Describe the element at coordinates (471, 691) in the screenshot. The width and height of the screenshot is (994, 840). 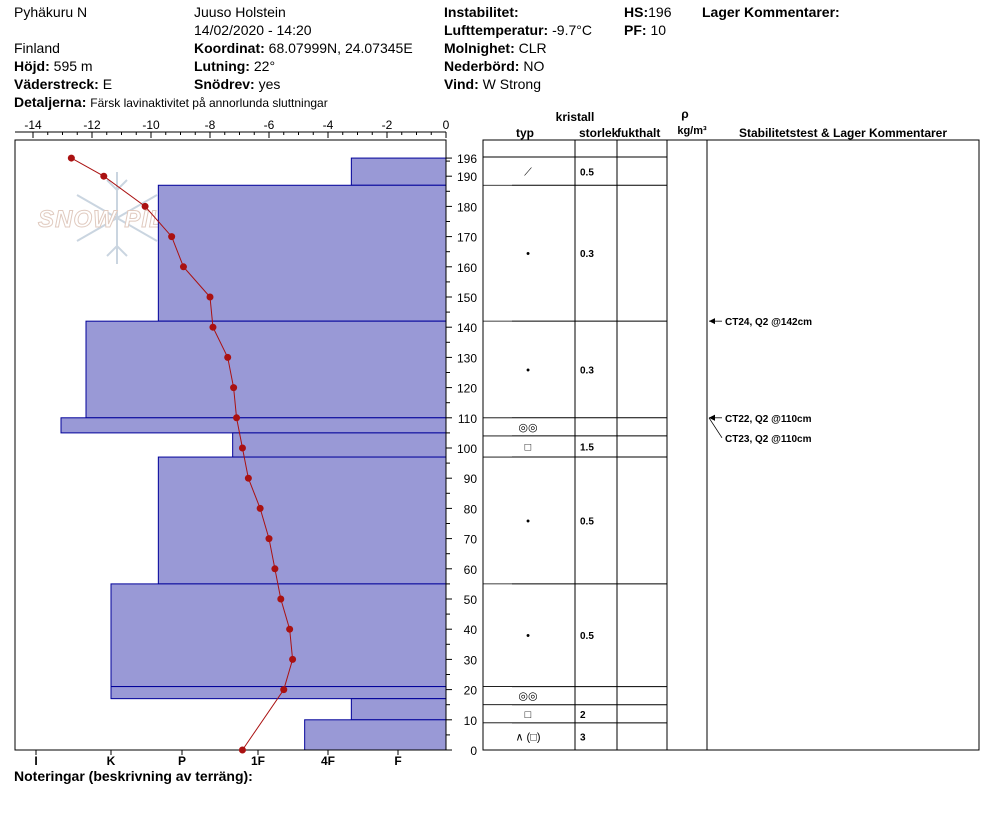
I see `height-tick-label: 20` at that location.